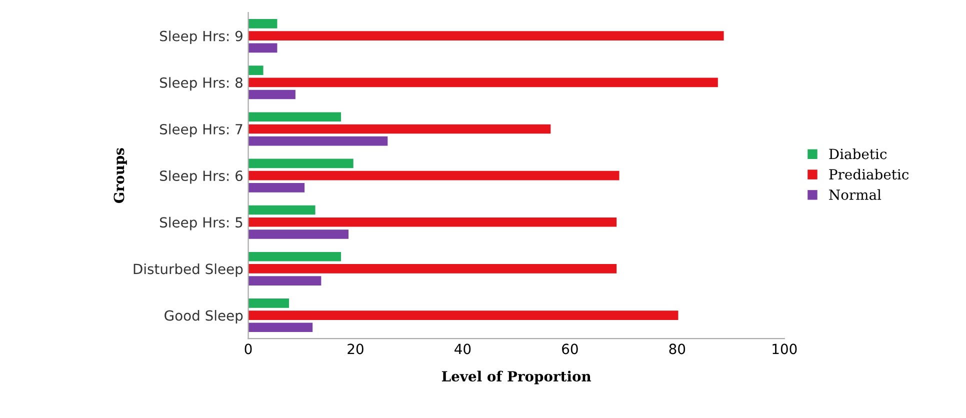  I want to click on y-tick-label: Sleep Hrs: 7, so click(201, 131).